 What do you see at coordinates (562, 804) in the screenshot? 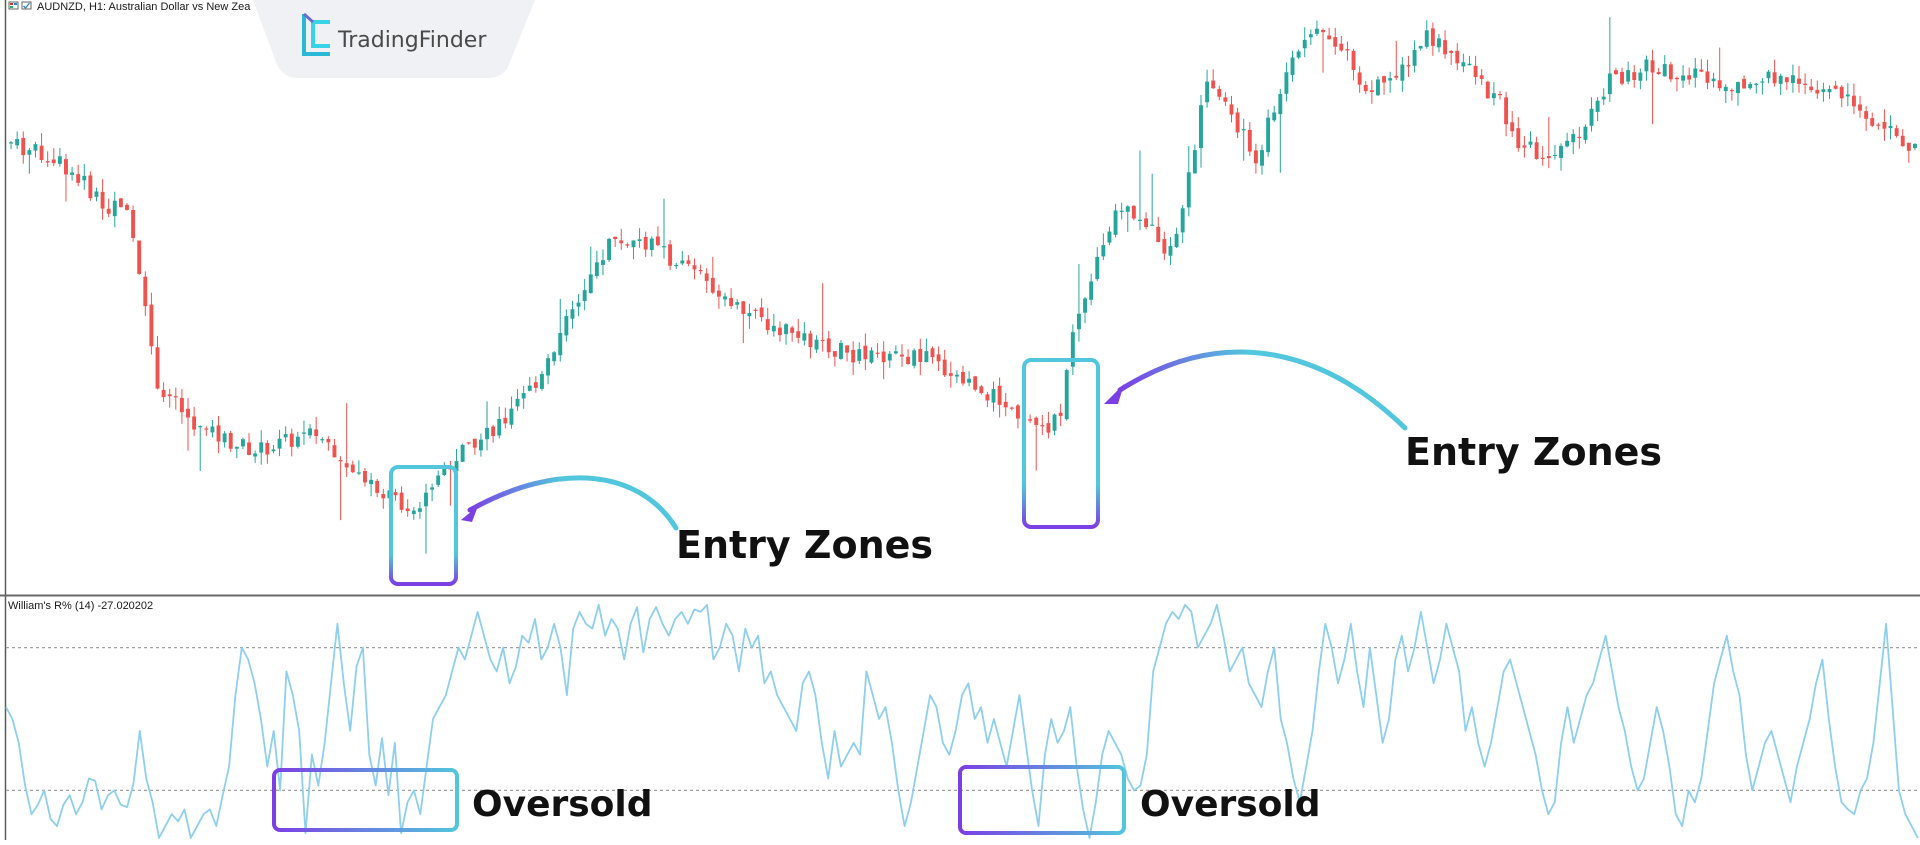
I see `oversold-label-1: Oversold` at bounding box center [562, 804].